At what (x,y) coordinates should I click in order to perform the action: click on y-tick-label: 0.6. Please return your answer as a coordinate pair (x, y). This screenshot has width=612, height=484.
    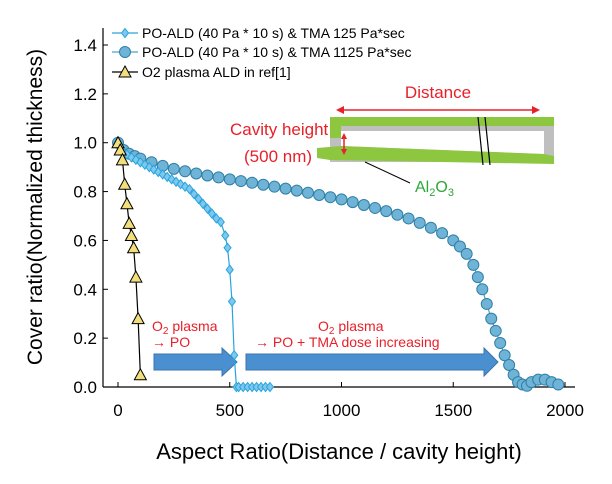
    Looking at the image, I should click on (85, 240).